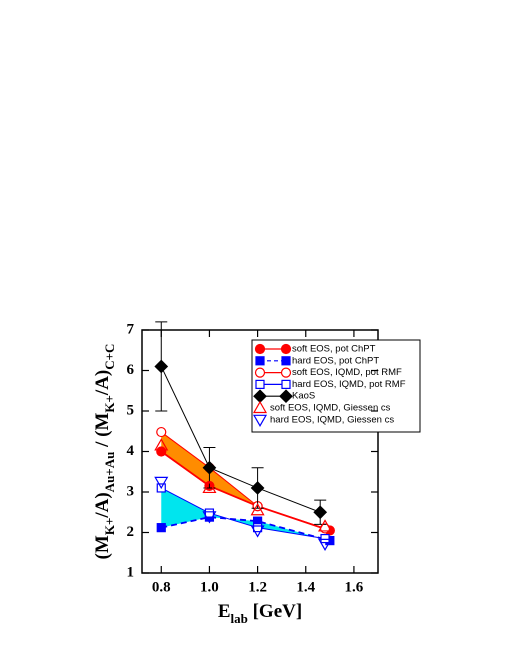  I want to click on y-tick-label: 7, so click(131, 329).